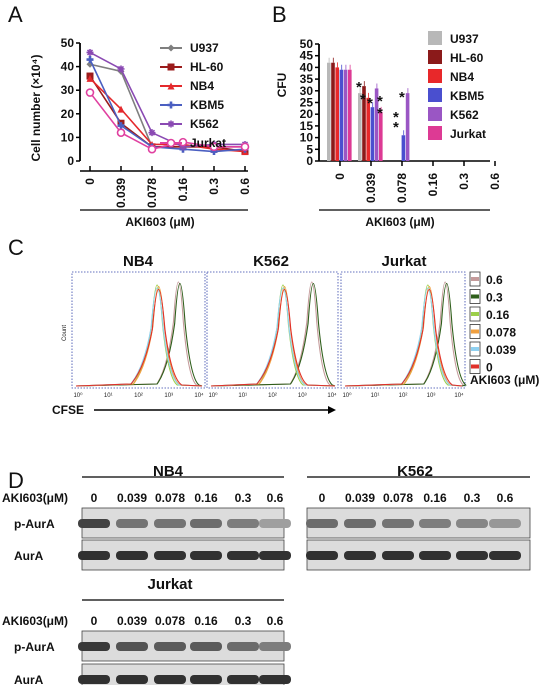  I want to click on legend-label-a: U937, so click(204, 48).